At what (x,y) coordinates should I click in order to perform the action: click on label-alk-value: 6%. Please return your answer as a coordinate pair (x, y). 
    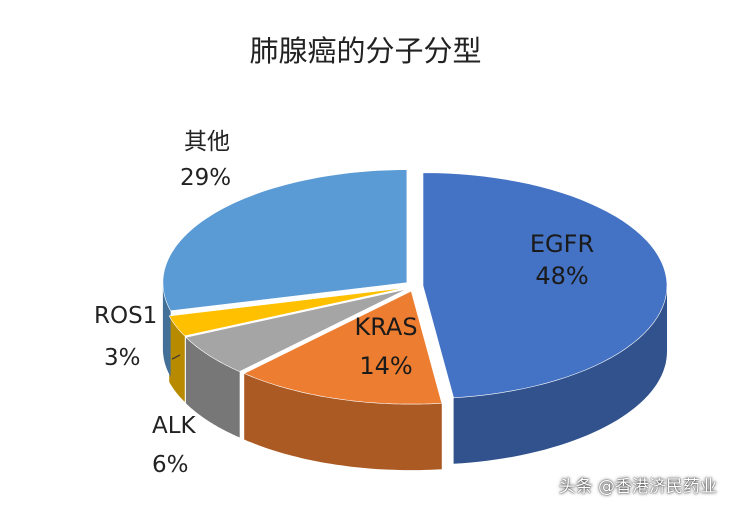
    Looking at the image, I should click on (170, 465).